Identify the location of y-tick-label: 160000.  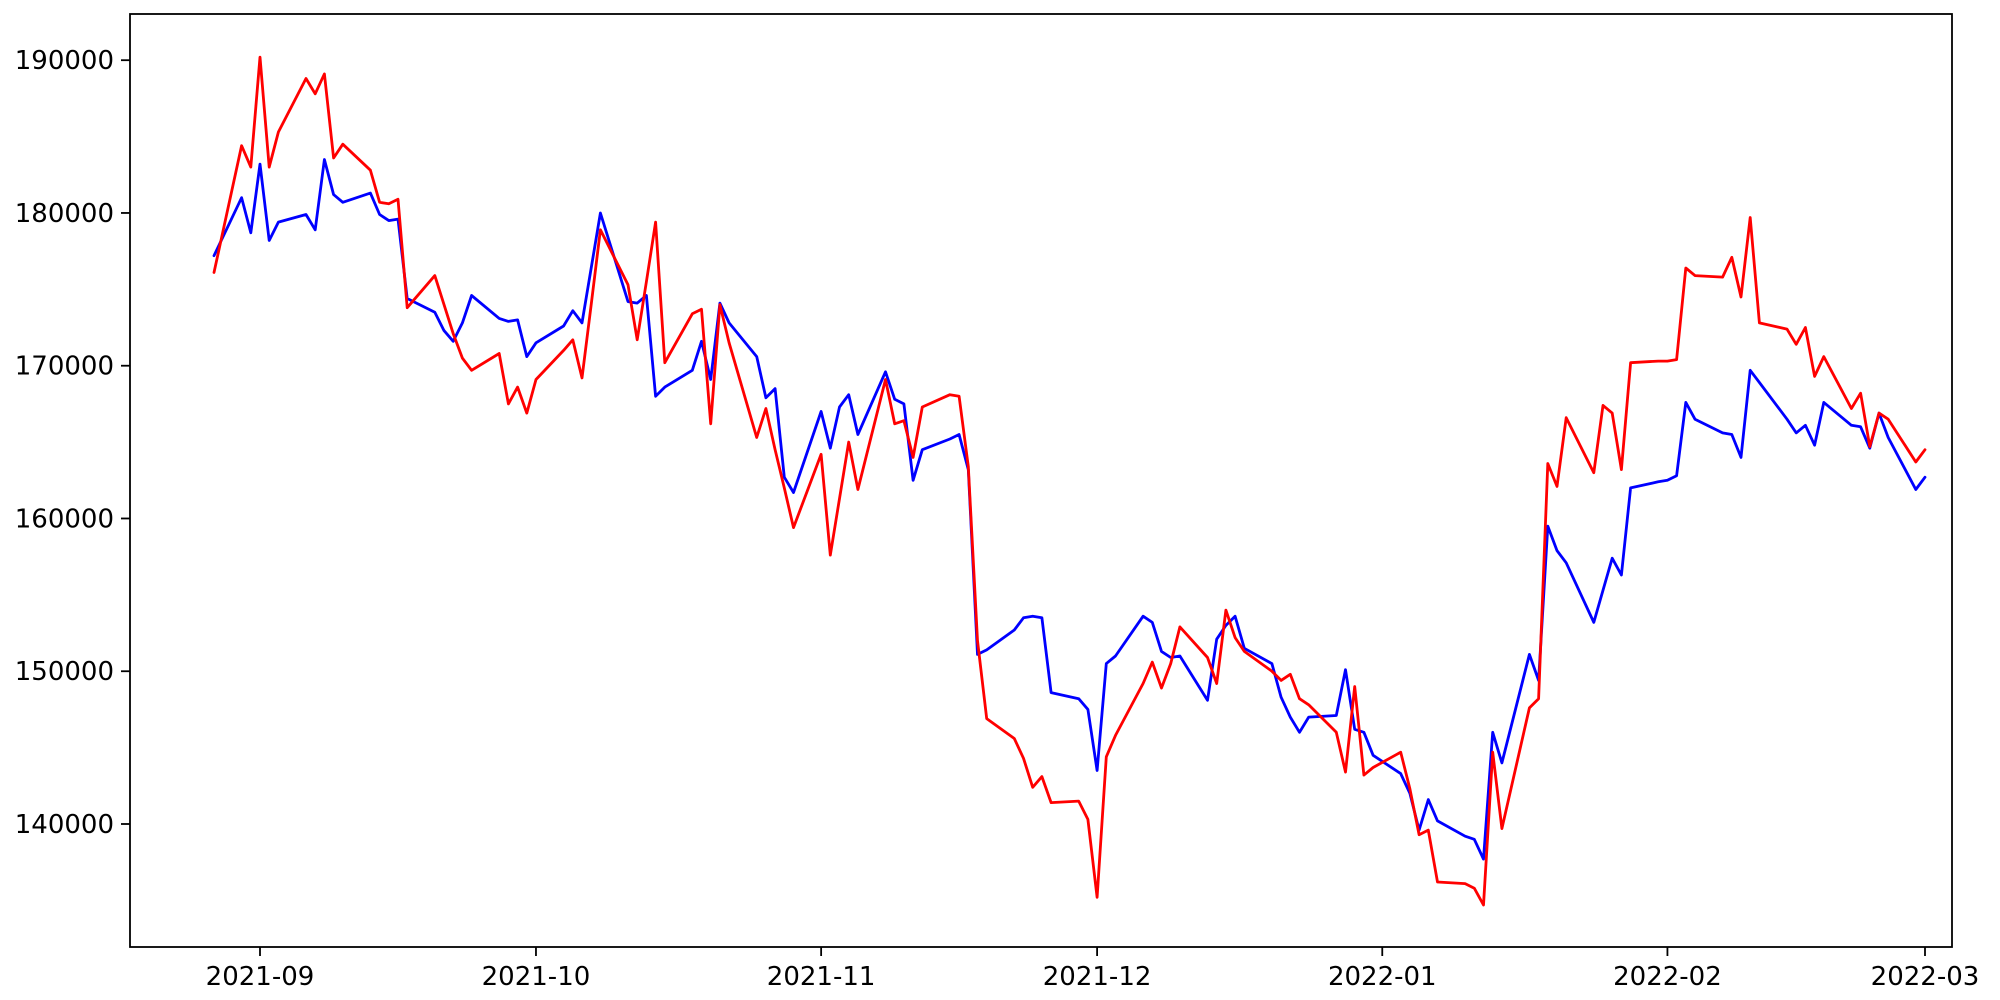
(64, 519).